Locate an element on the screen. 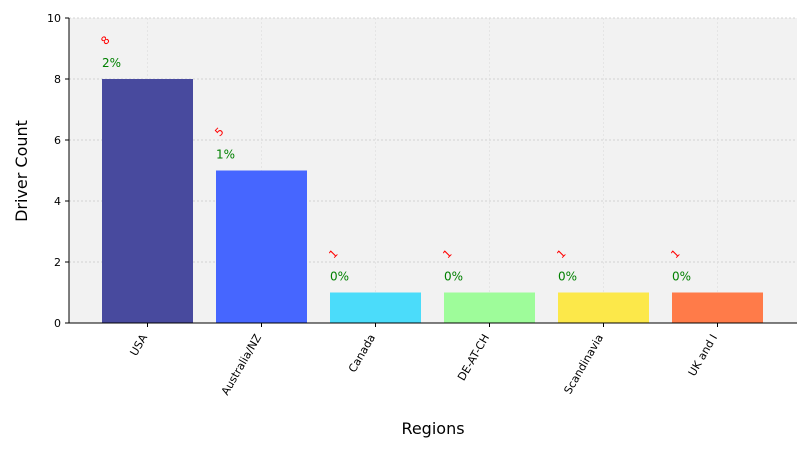 The image size is (810, 450). x-tick-label: Canada is located at coordinates (362, 353).